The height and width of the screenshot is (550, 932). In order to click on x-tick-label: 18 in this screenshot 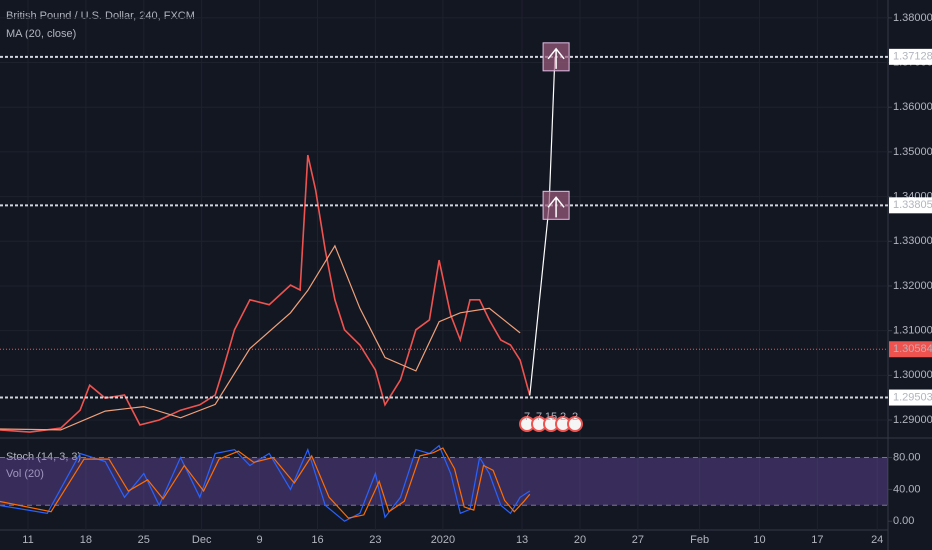, I will do `click(86, 540)`.